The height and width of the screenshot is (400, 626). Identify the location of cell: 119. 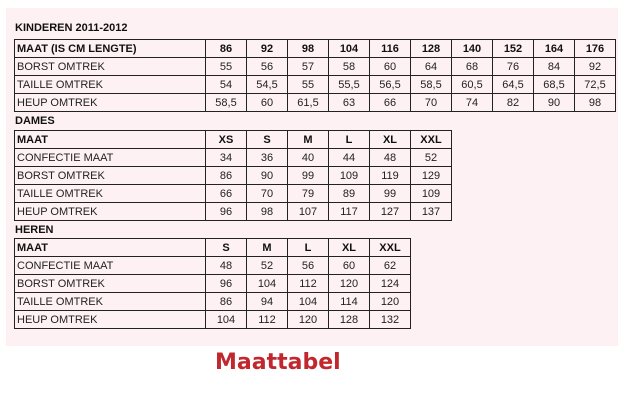
(390, 175).